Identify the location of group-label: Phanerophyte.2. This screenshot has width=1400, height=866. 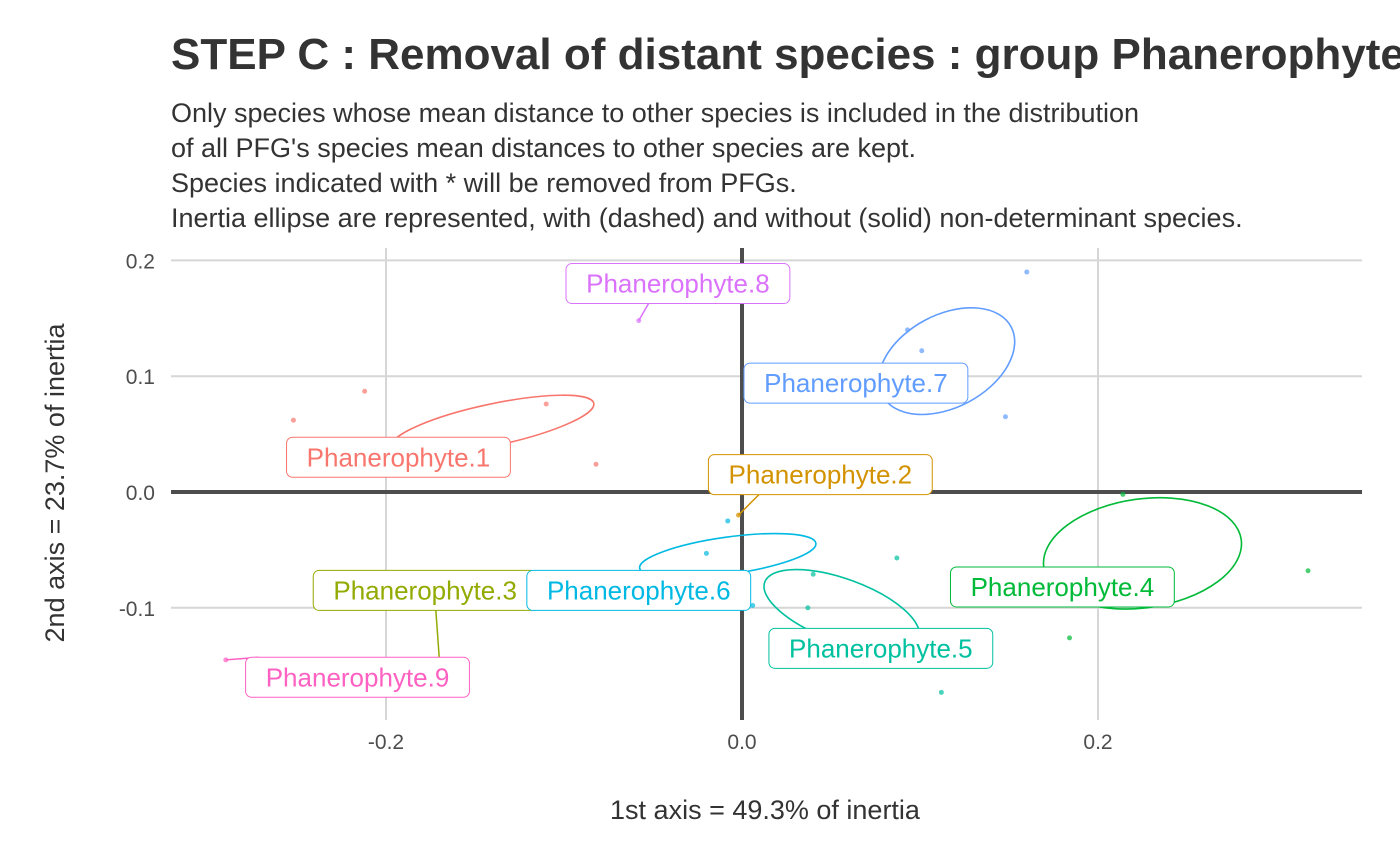
(820, 475).